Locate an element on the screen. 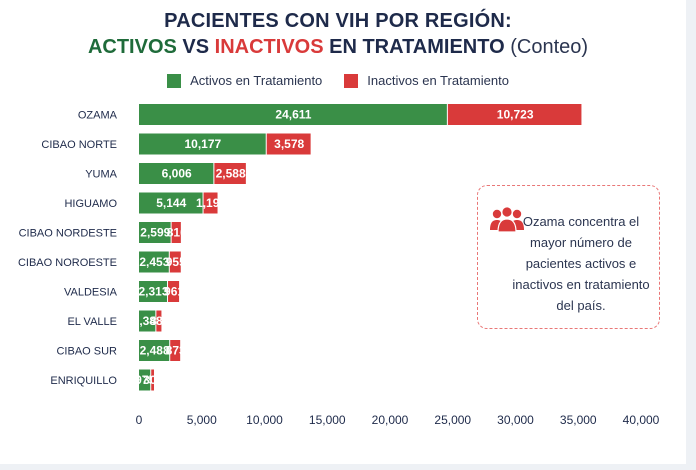  legend-swatch-activos is located at coordinates (174, 80).